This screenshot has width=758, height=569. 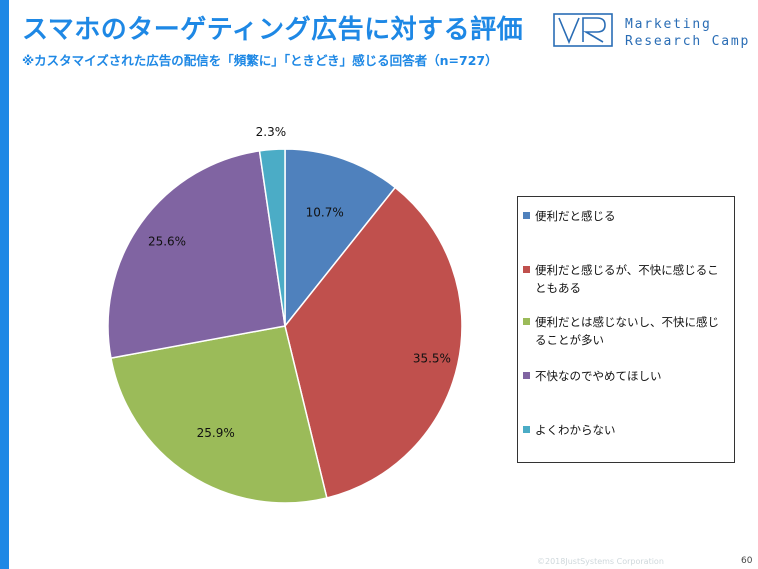 What do you see at coordinates (216, 433) in the screenshot?
I see `pie-label-3: 25.9%` at bounding box center [216, 433].